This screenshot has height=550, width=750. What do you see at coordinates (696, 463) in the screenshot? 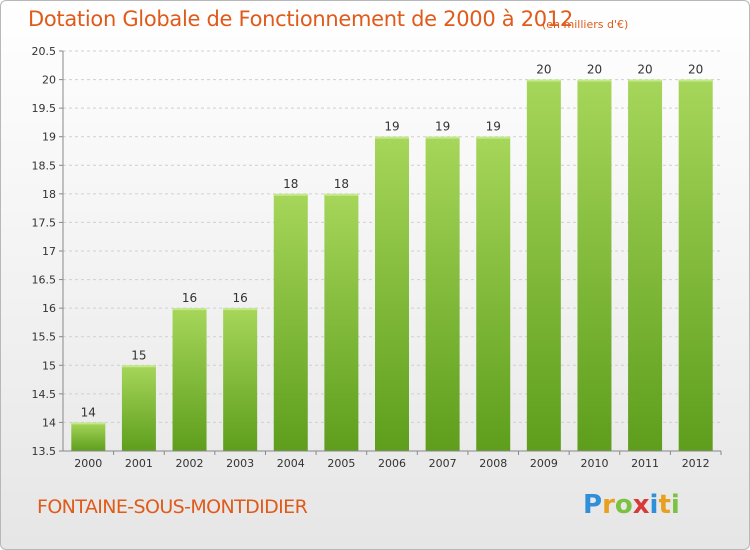
I see `x-tick-label: 2012` at bounding box center [696, 463].